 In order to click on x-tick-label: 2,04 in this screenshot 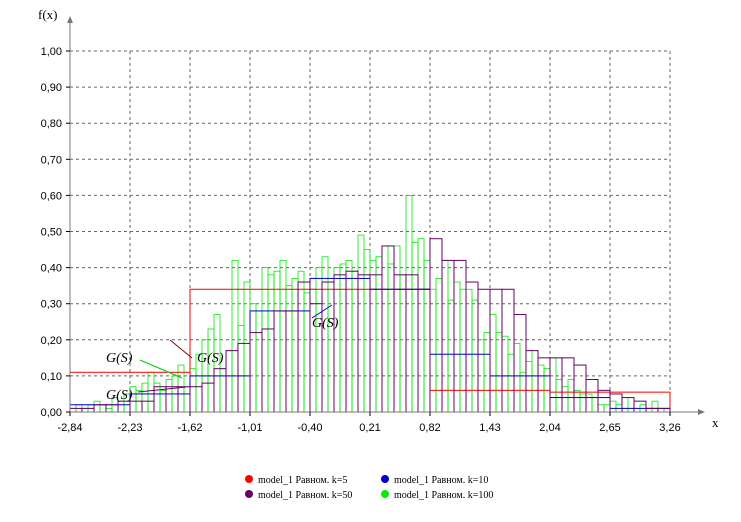, I will do `click(549, 428)`.